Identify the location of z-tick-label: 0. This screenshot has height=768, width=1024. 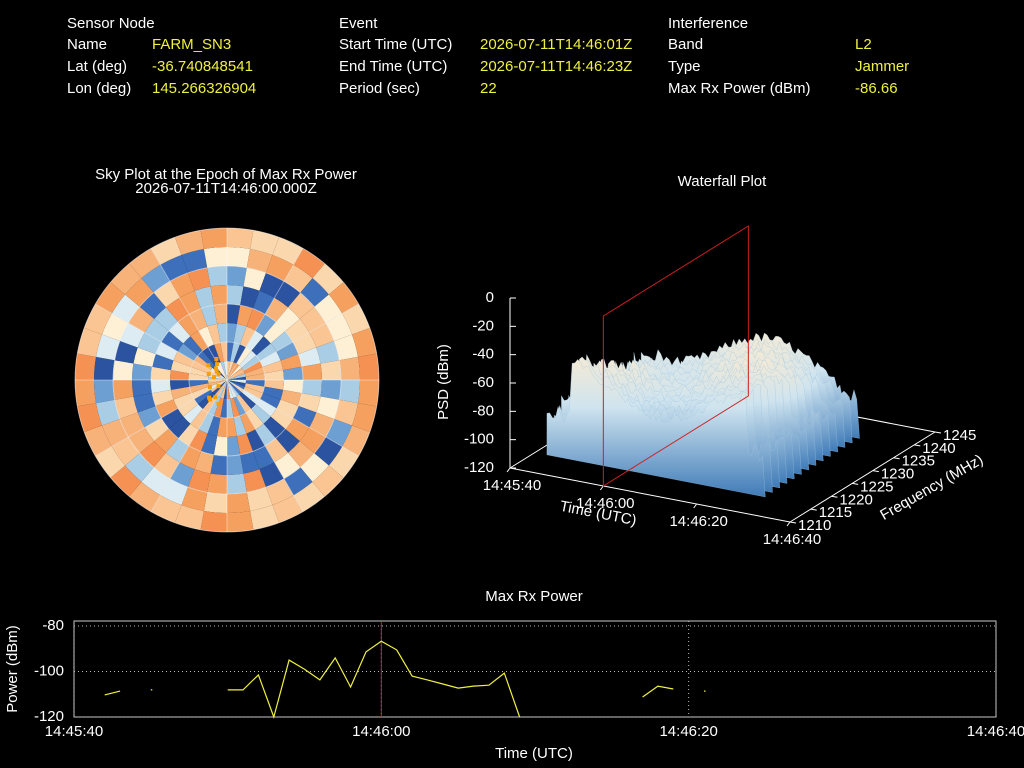
(490, 297).